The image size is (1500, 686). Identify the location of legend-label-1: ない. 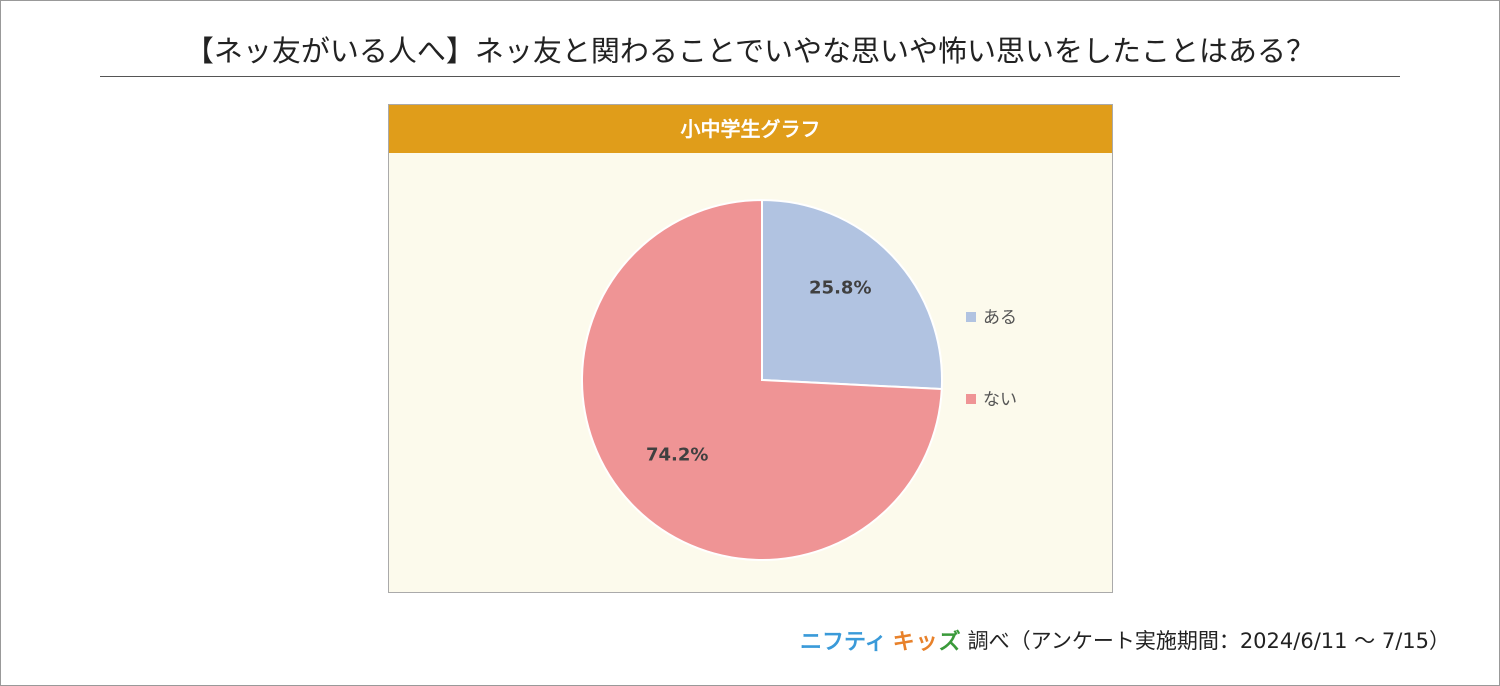
(1000, 400).